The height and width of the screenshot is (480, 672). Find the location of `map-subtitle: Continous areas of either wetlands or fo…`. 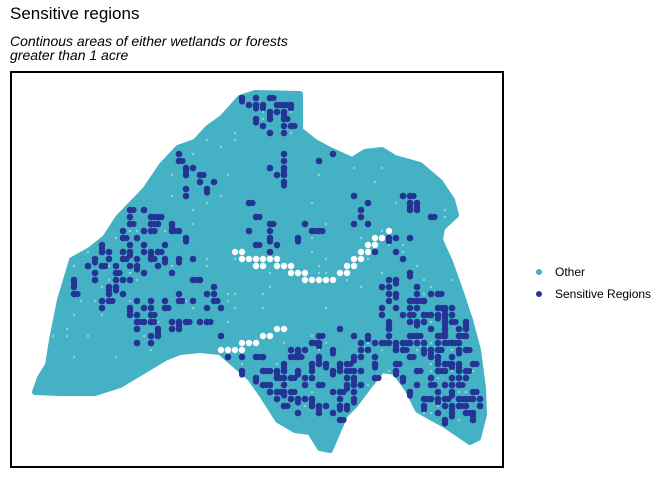

map-subtitle: Continous areas of either wetlands or fo… is located at coordinates (149, 48).